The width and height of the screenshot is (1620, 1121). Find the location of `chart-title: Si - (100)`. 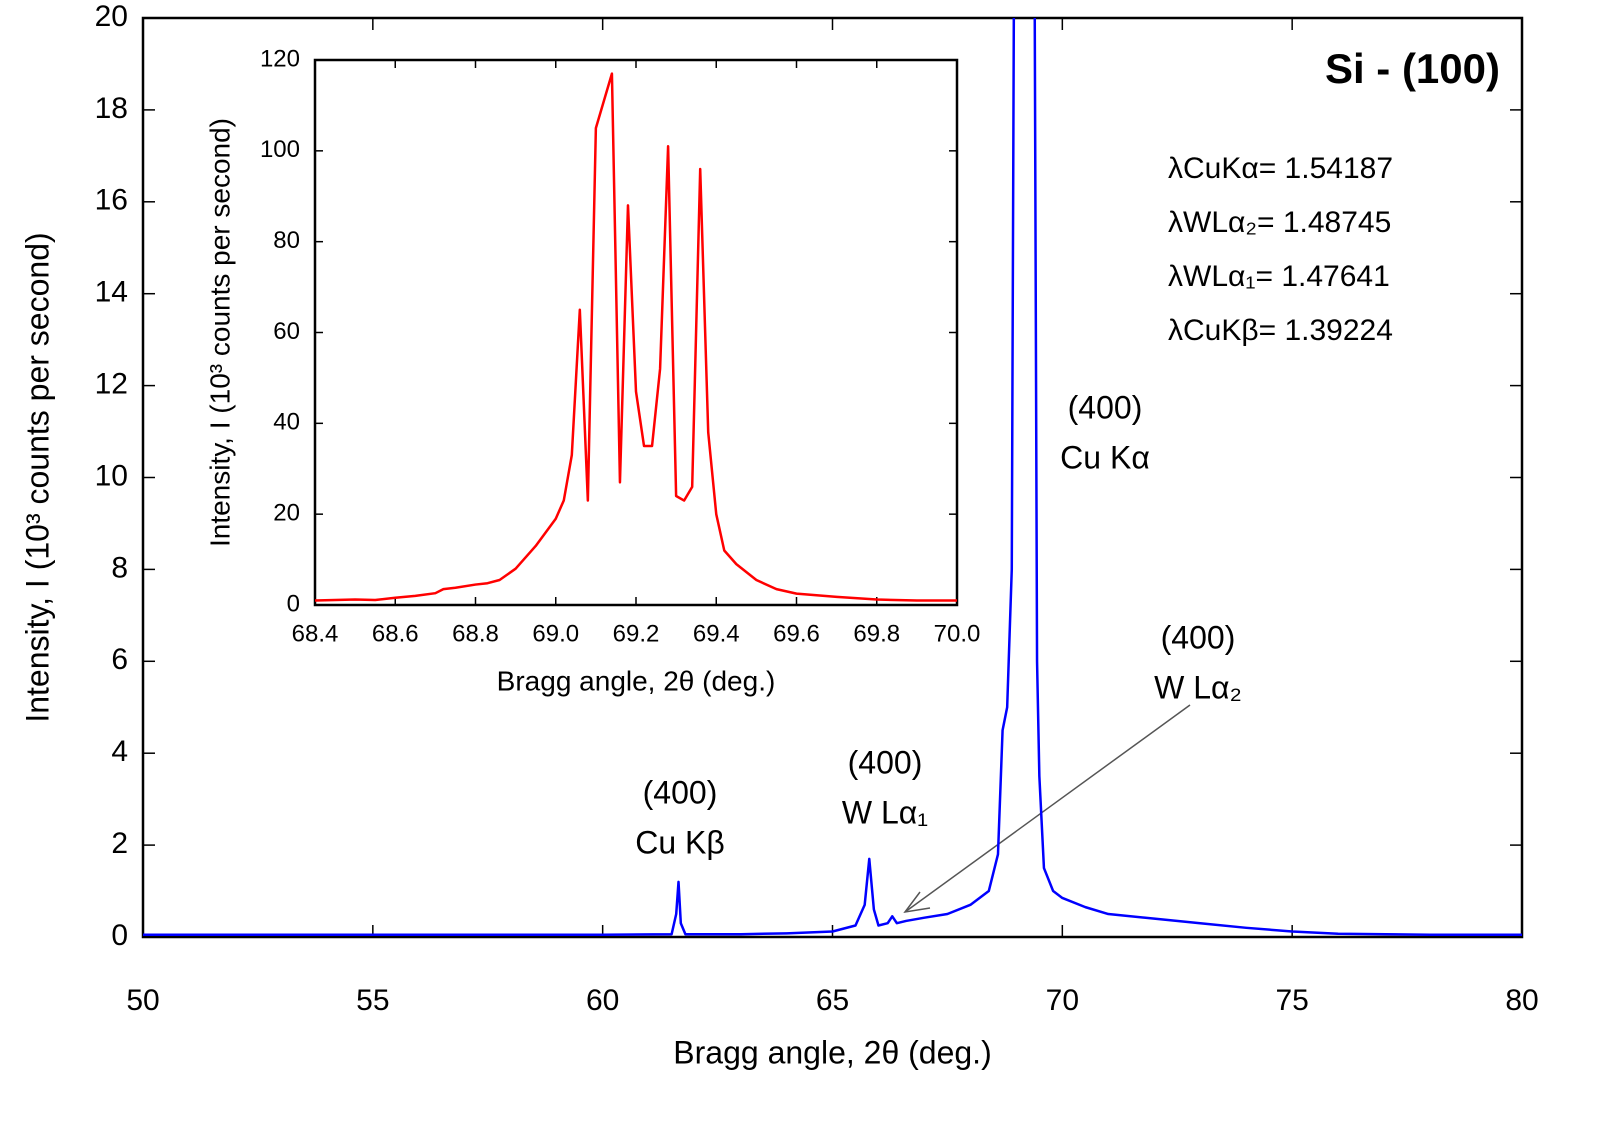

chart-title: Si - (100) is located at coordinates (1412, 68).